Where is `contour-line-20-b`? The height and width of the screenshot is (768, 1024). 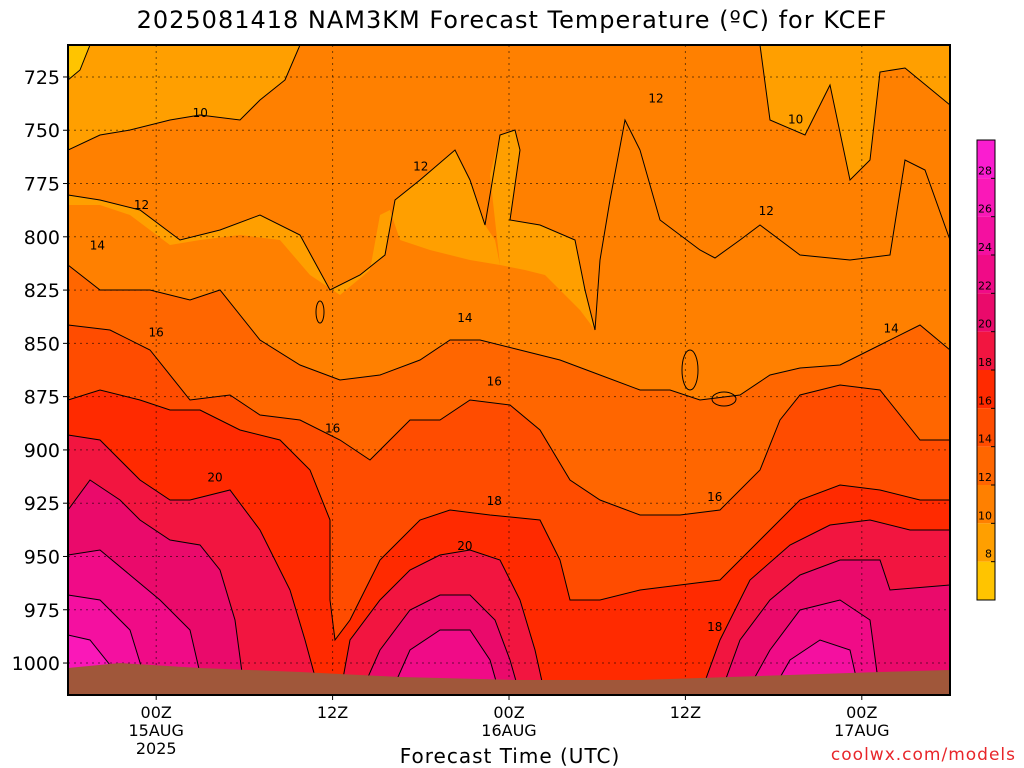
contour-line-20-b is located at coordinates (442, 622).